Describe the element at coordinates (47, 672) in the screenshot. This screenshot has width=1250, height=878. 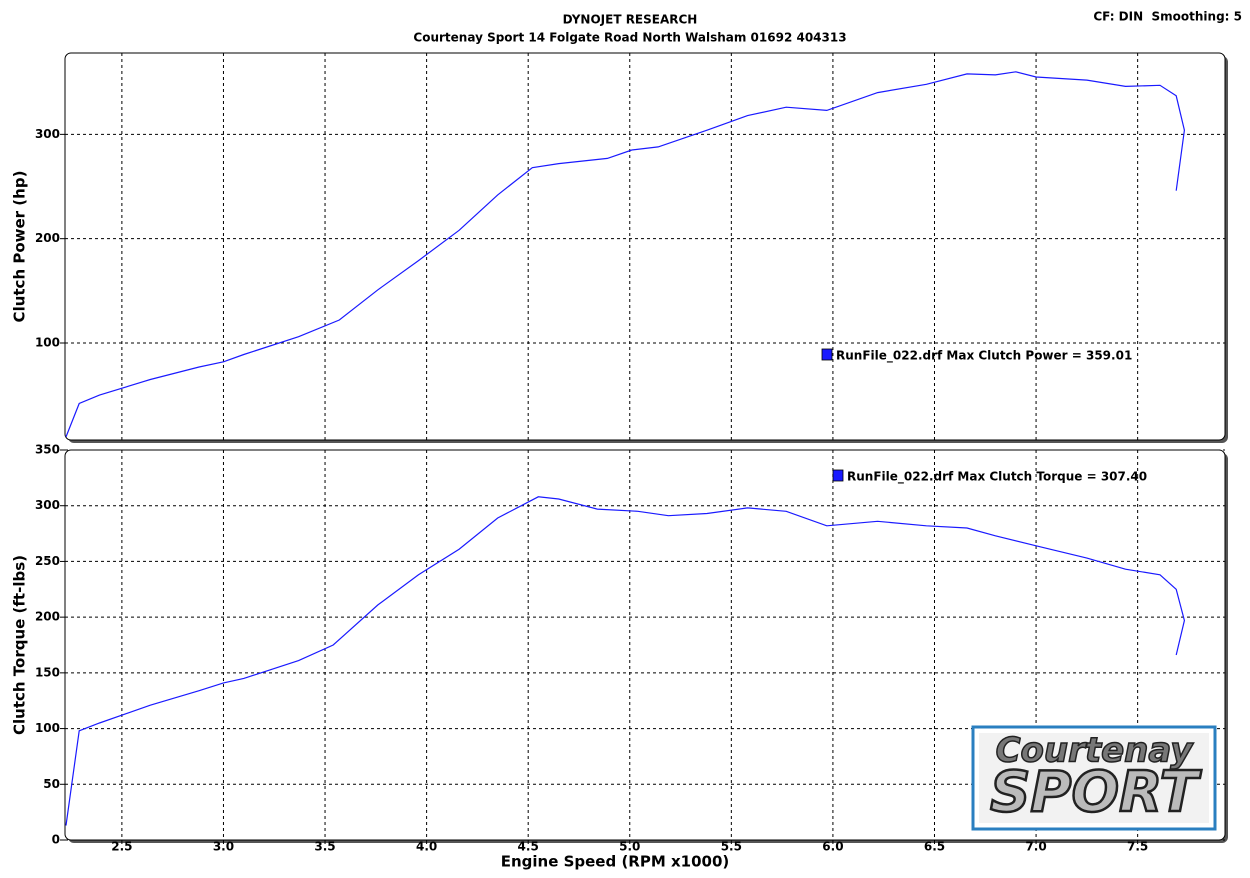
I see `y-tick-label: 150` at that location.